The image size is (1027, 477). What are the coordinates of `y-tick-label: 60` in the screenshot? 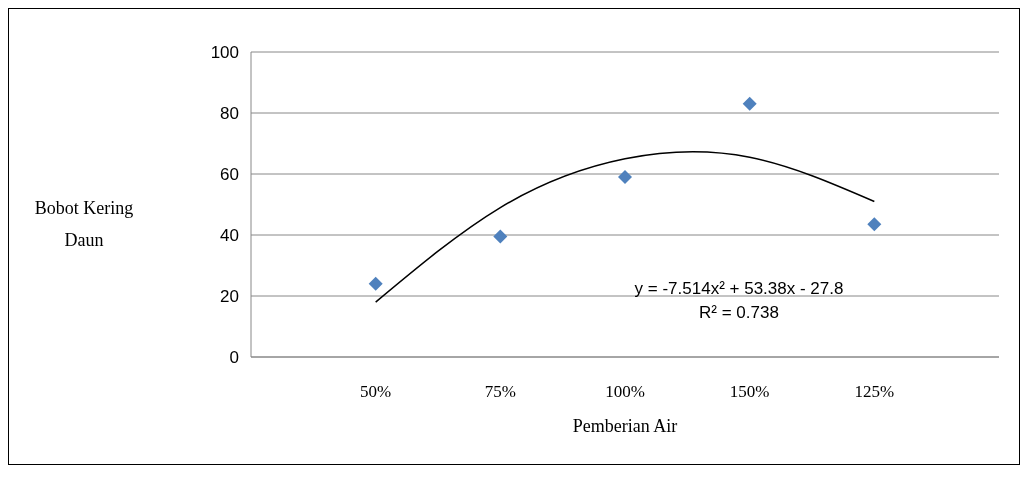 It's located at (229, 174).